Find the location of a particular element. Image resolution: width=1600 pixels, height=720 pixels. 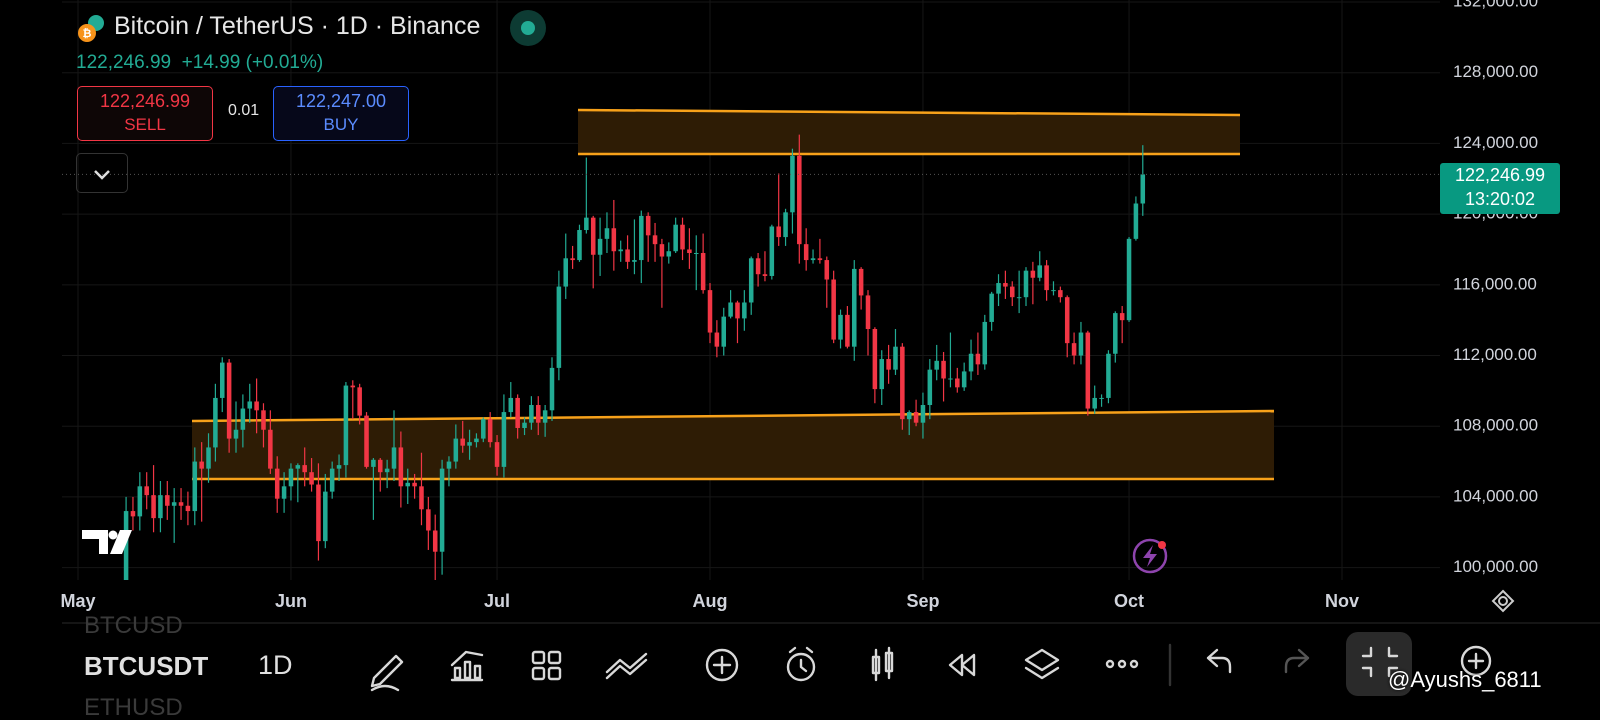

add is located at coordinates (722, 665).